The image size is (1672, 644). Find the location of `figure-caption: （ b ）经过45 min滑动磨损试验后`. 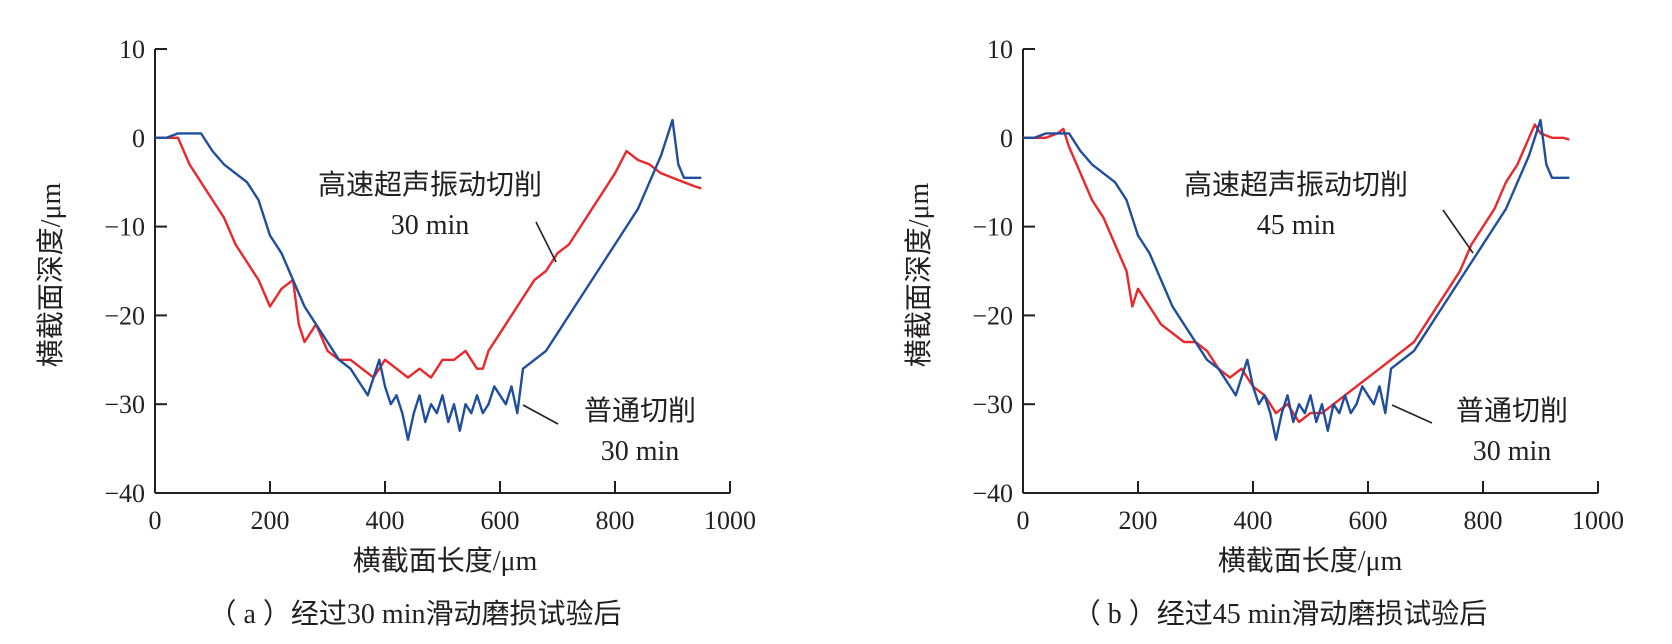

figure-caption: （ b ）经过45 min滑动磨损试验后 is located at coordinates (1280, 614).